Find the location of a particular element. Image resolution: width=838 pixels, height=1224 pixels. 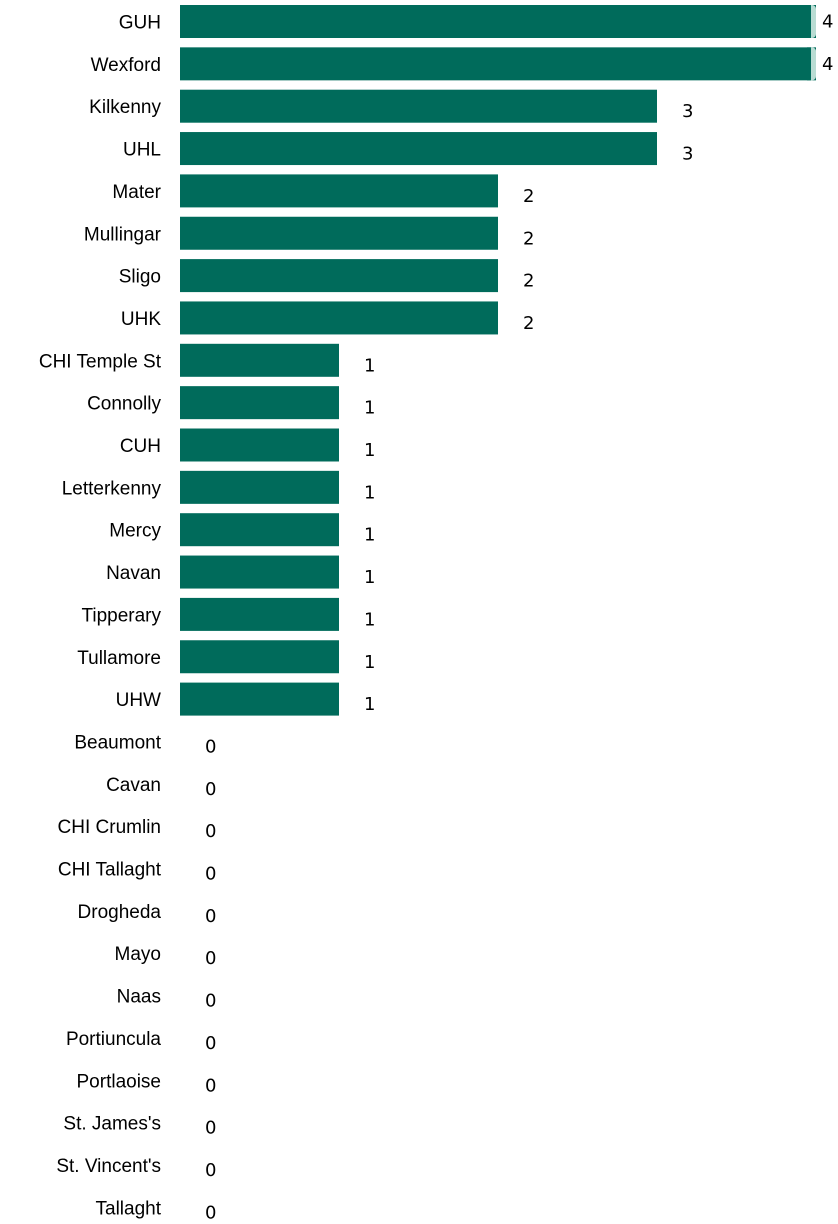

bar-mullingar is located at coordinates (339, 233).